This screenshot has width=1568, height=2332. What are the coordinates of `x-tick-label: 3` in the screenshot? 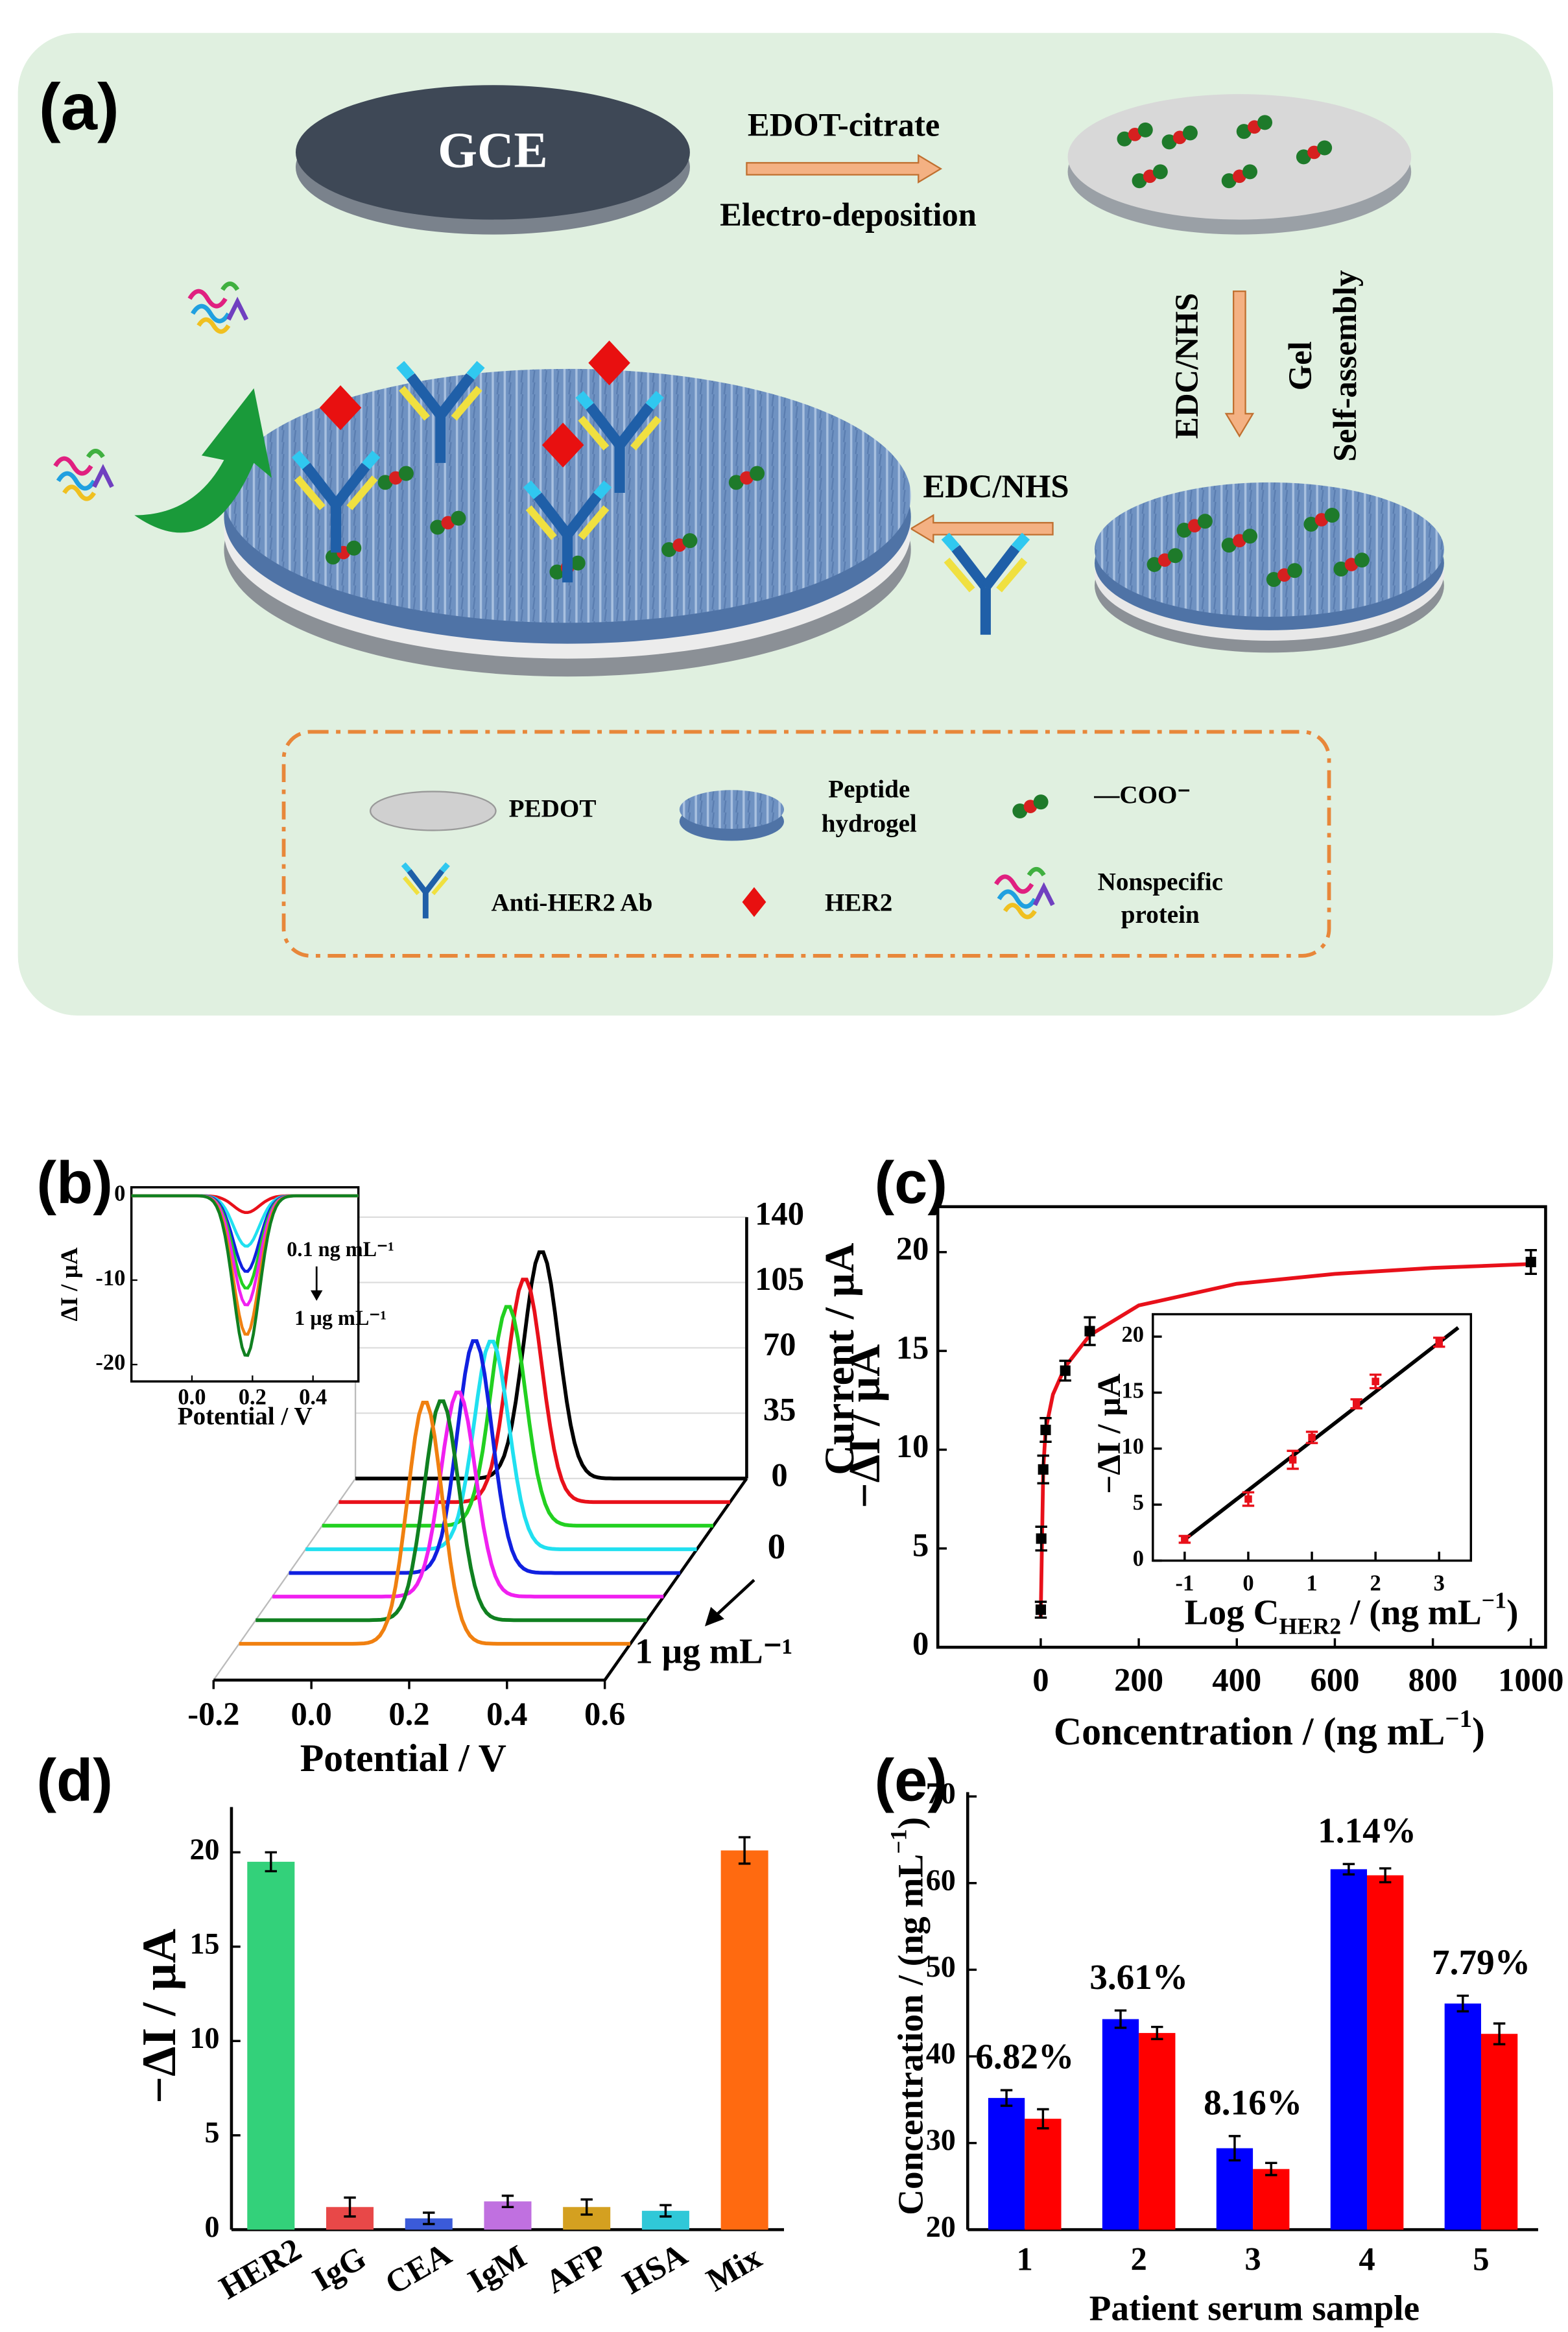 It's located at (1439, 1583).